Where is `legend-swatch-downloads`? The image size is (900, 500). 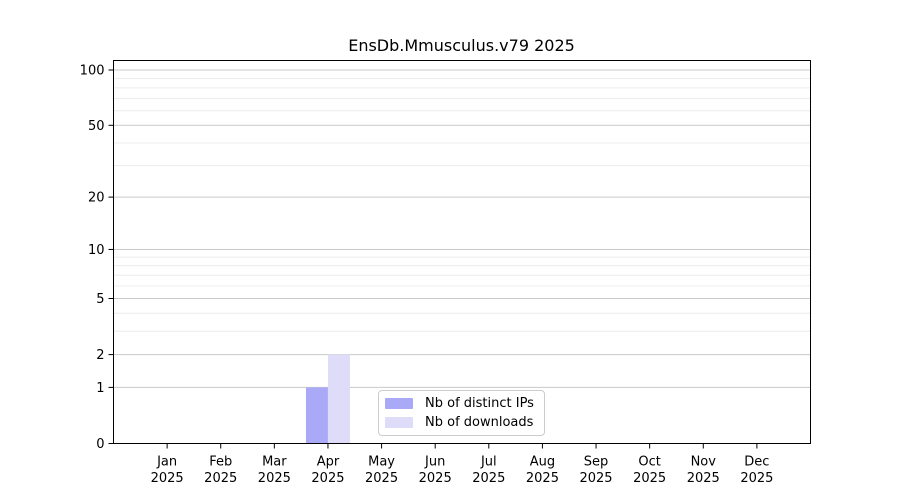 legend-swatch-downloads is located at coordinates (399, 422).